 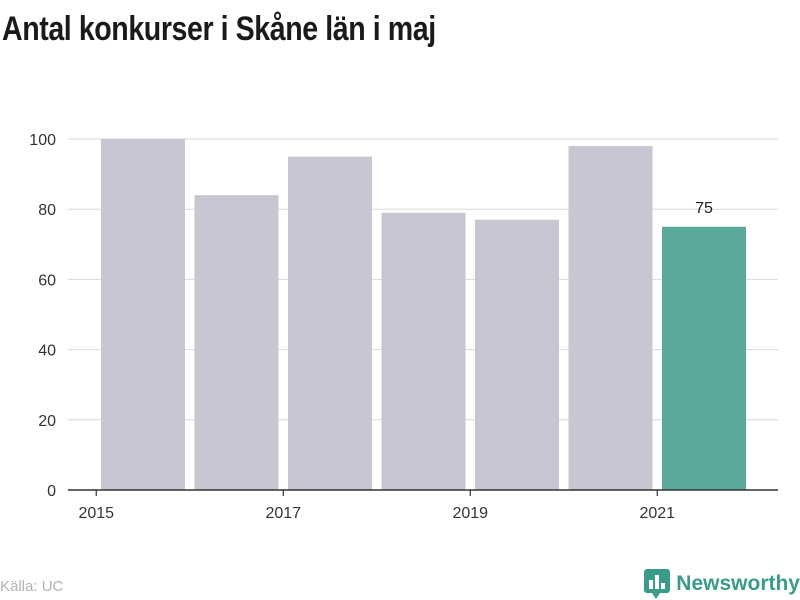 What do you see at coordinates (610, 318) in the screenshot?
I see `bar-2020` at bounding box center [610, 318].